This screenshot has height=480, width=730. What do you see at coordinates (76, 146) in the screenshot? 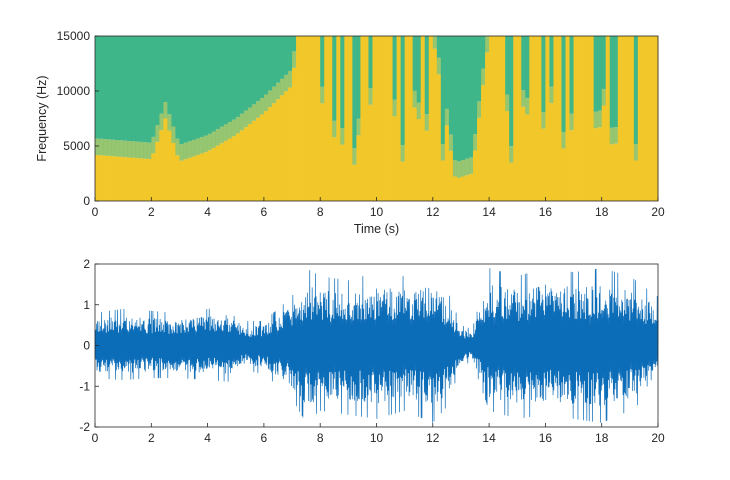
I see `spectrogram-y-tick-label: 5000` at bounding box center [76, 146].